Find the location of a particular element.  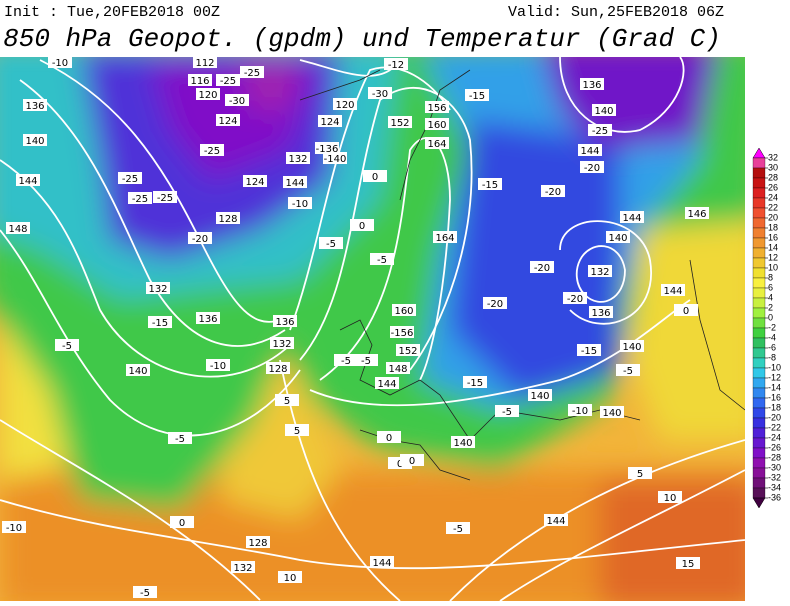

colorbar-tick-label: -4 is located at coordinates (772, 337).